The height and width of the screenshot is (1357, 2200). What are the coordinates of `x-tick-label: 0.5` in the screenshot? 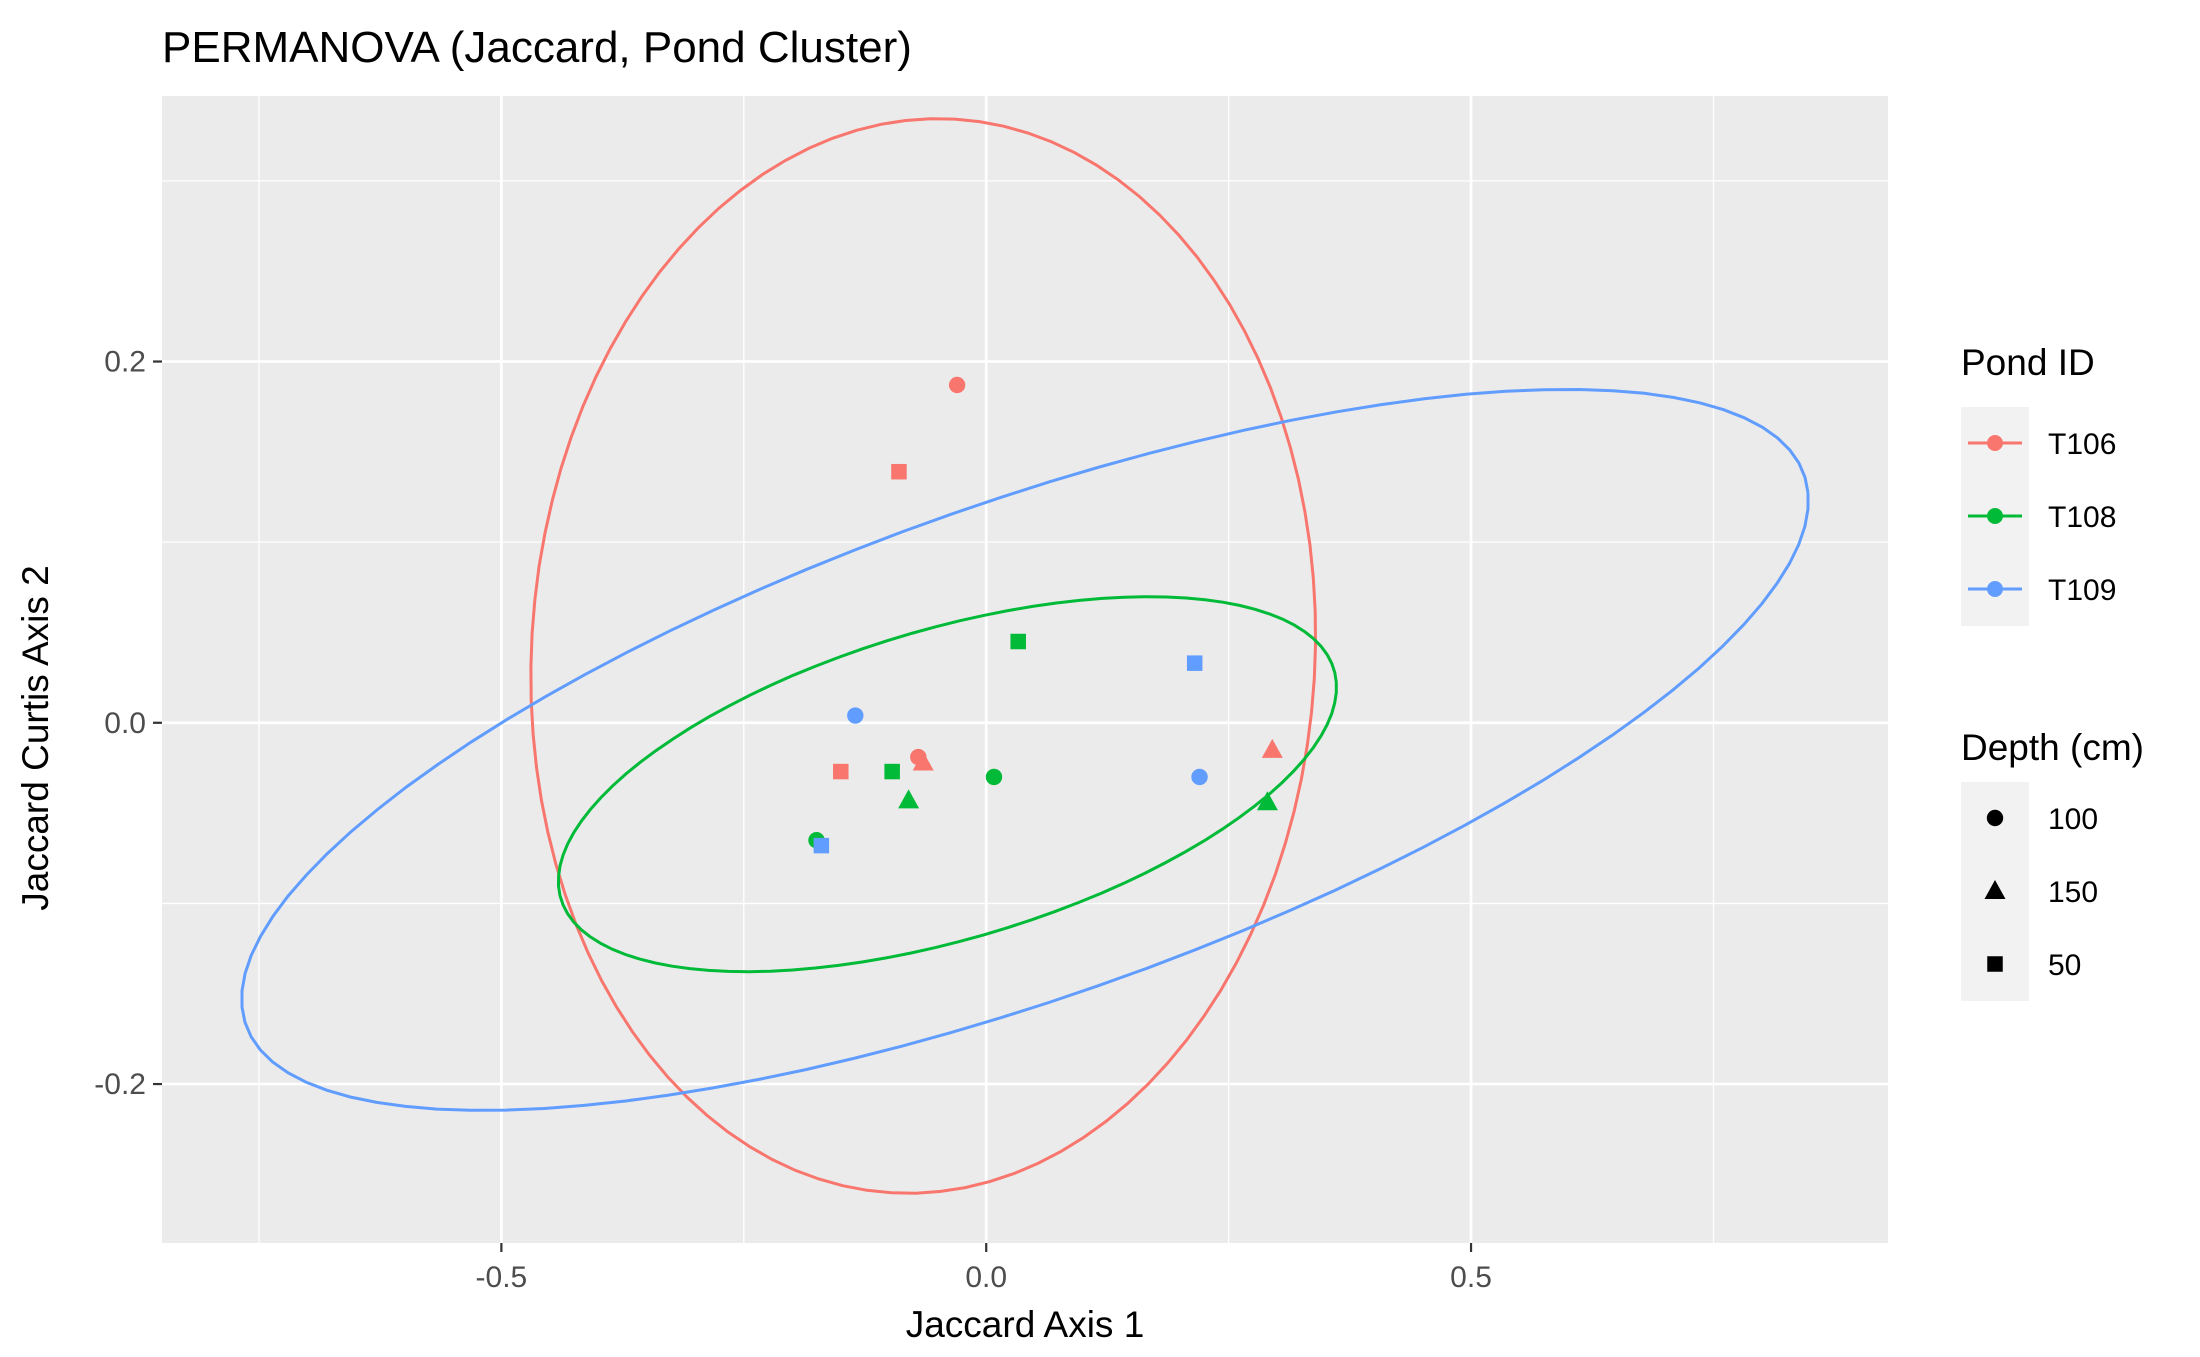 It's located at (1471, 1277).